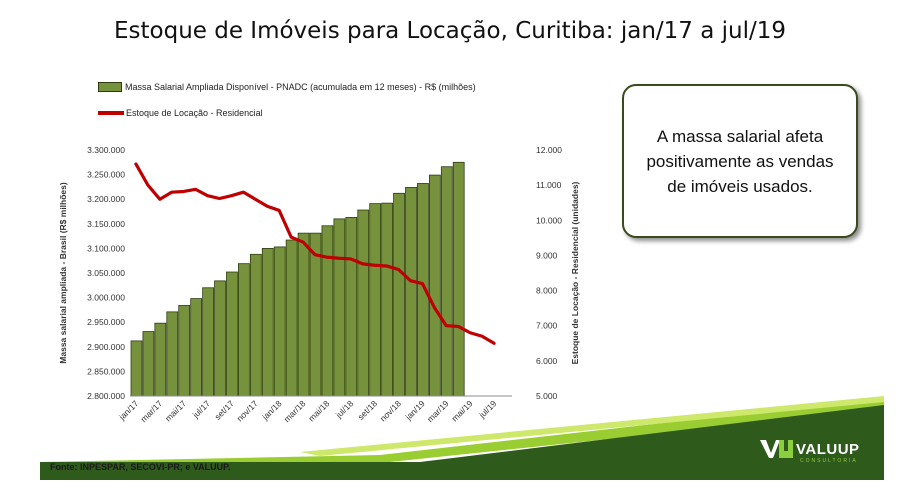  What do you see at coordinates (220, 338) in the screenshot?
I see `bar-ago/17` at bounding box center [220, 338].